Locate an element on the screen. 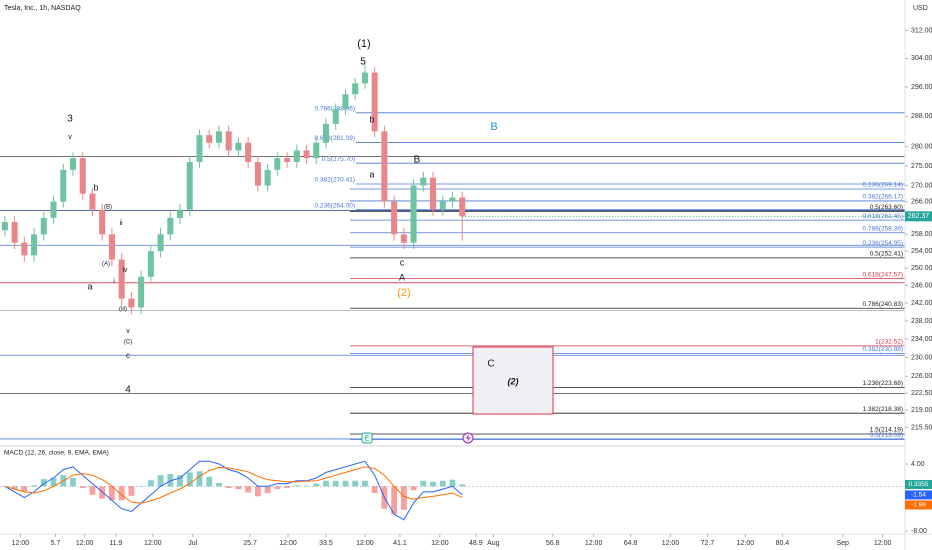 This screenshot has width=932, height=550. annotation: (A) is located at coordinates (106, 265).